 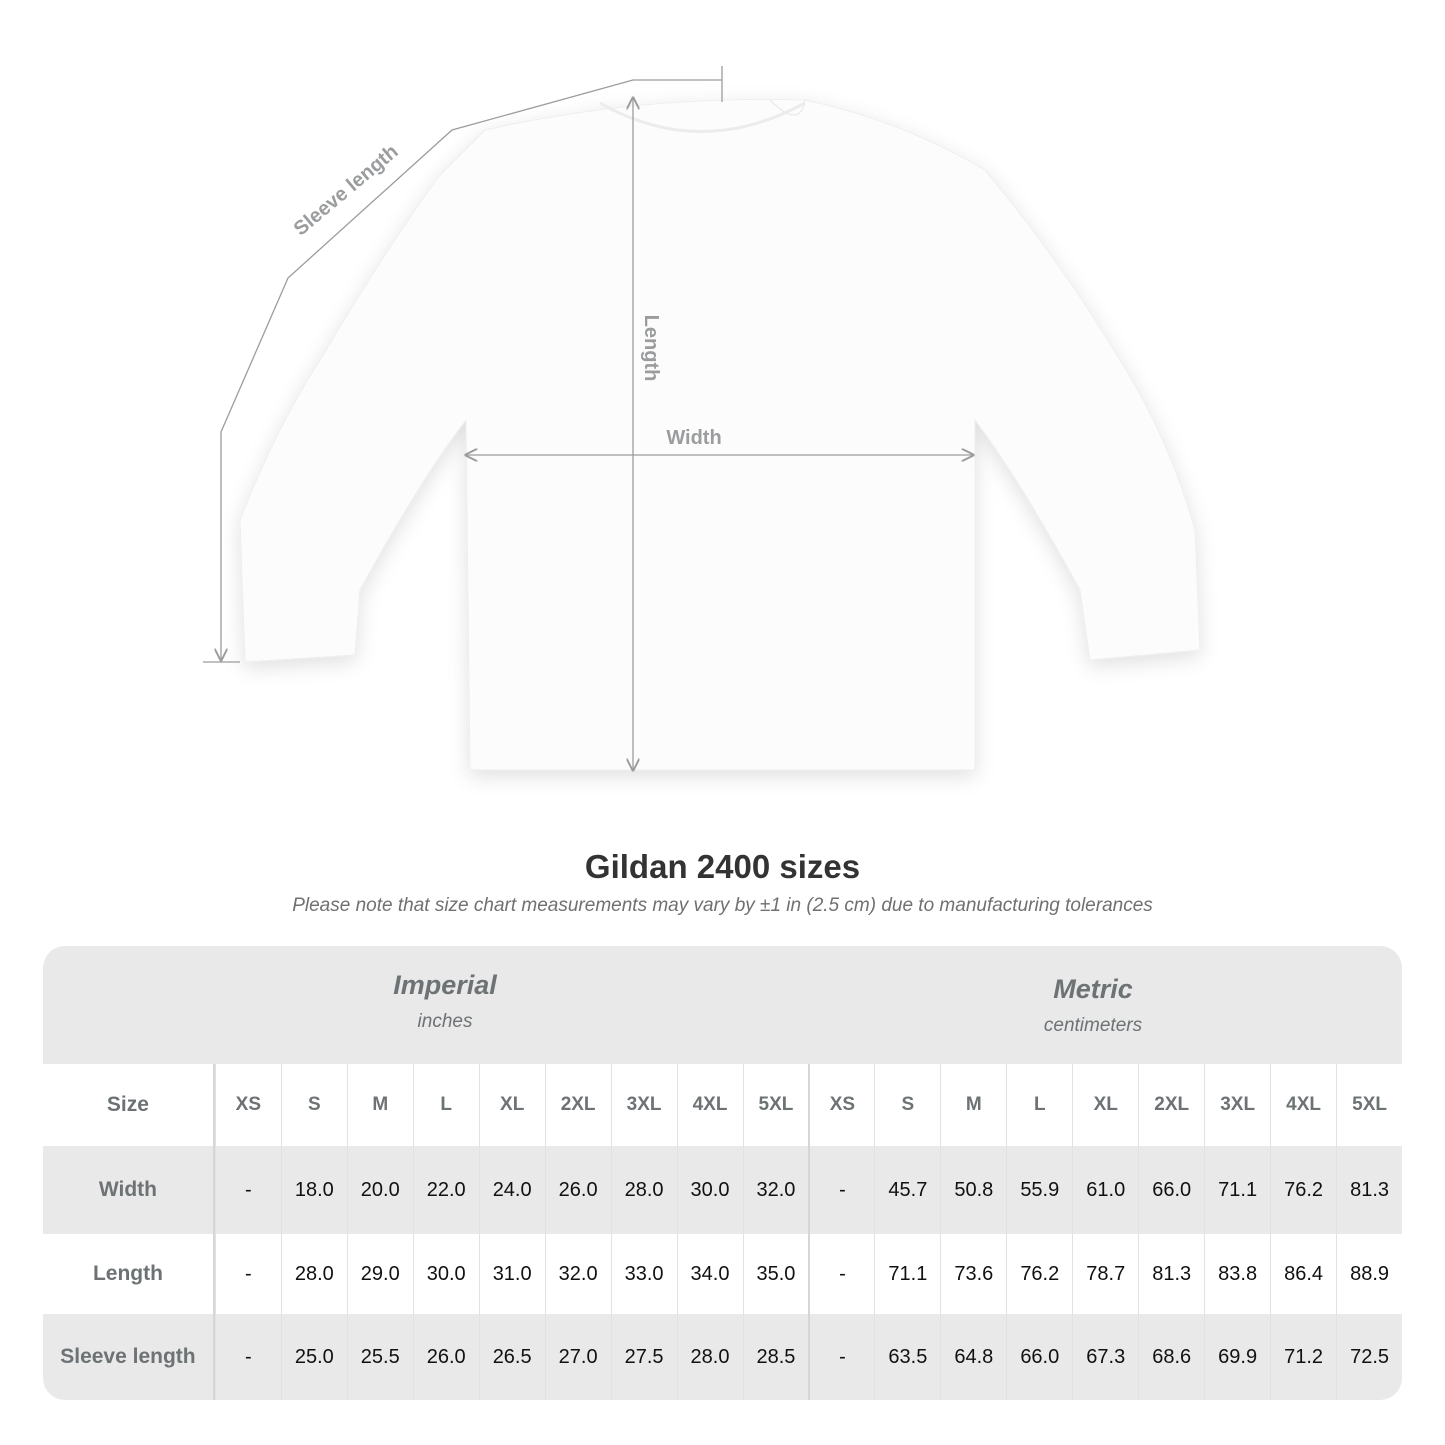 I want to click on metric-size-header: 2XL, so click(x=1171, y=1105).